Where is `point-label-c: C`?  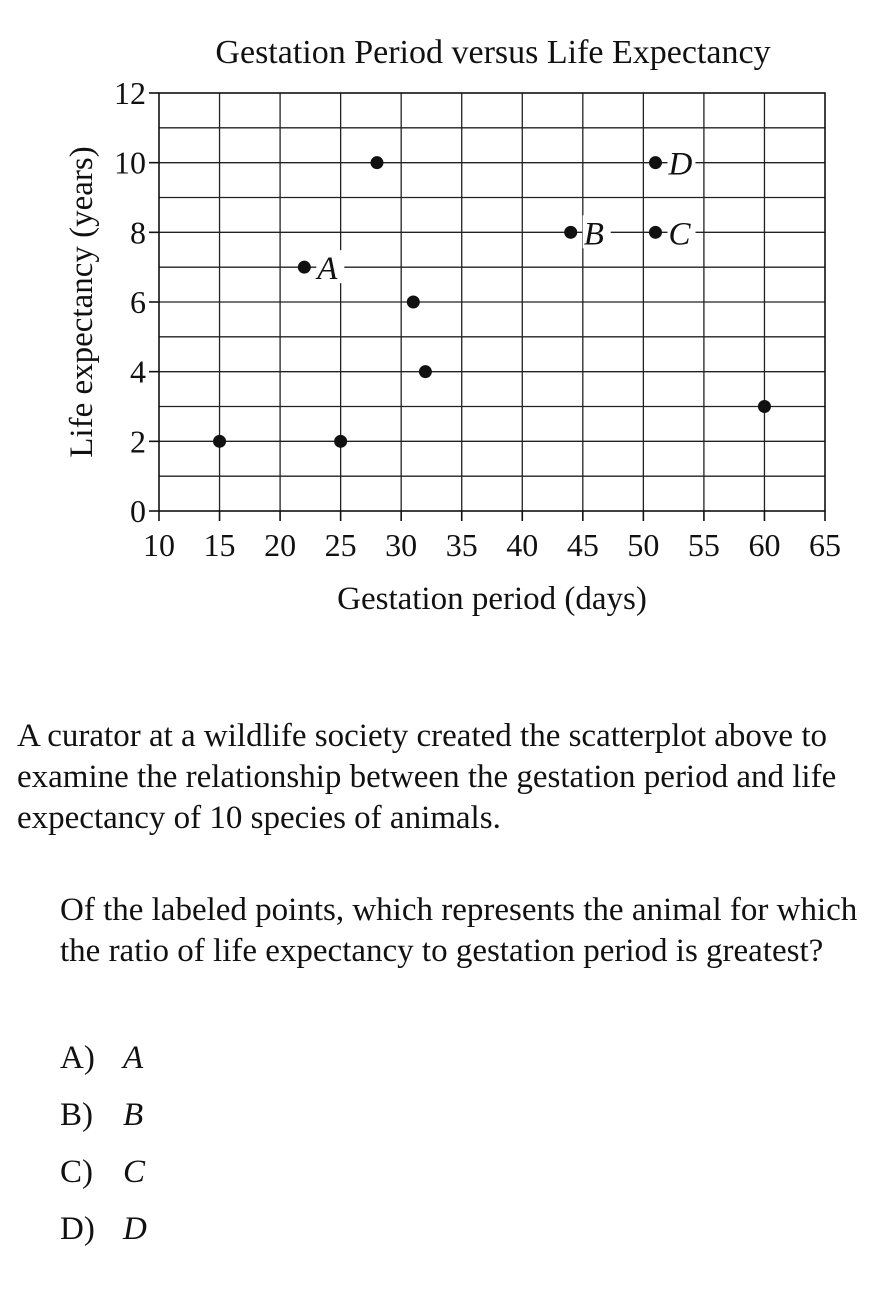
point-label-c: C is located at coordinates (679, 234).